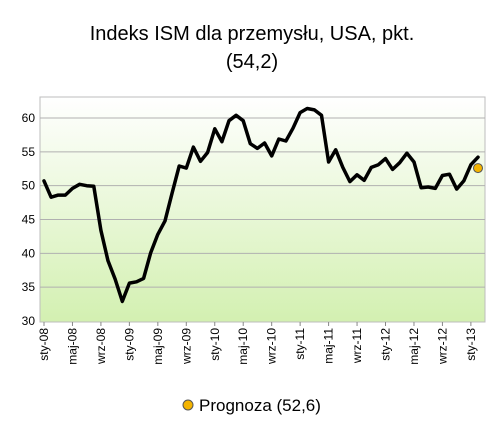 The width and height of the screenshot is (504, 434). What do you see at coordinates (252, 34) in the screenshot?
I see `chart-title: Indeks ISM dla przemysłu, USA, pkt.` at bounding box center [252, 34].